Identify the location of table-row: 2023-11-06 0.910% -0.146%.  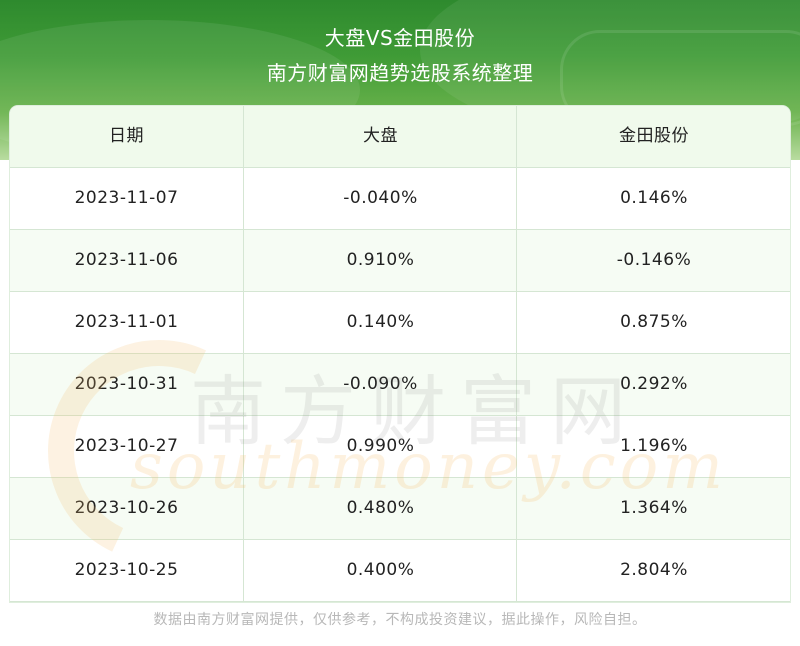
(400, 261).